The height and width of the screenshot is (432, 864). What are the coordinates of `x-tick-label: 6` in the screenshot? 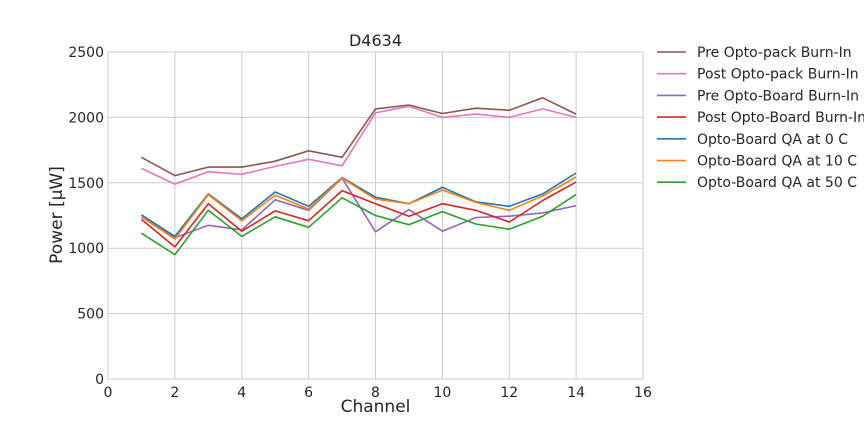 It's located at (308, 393).